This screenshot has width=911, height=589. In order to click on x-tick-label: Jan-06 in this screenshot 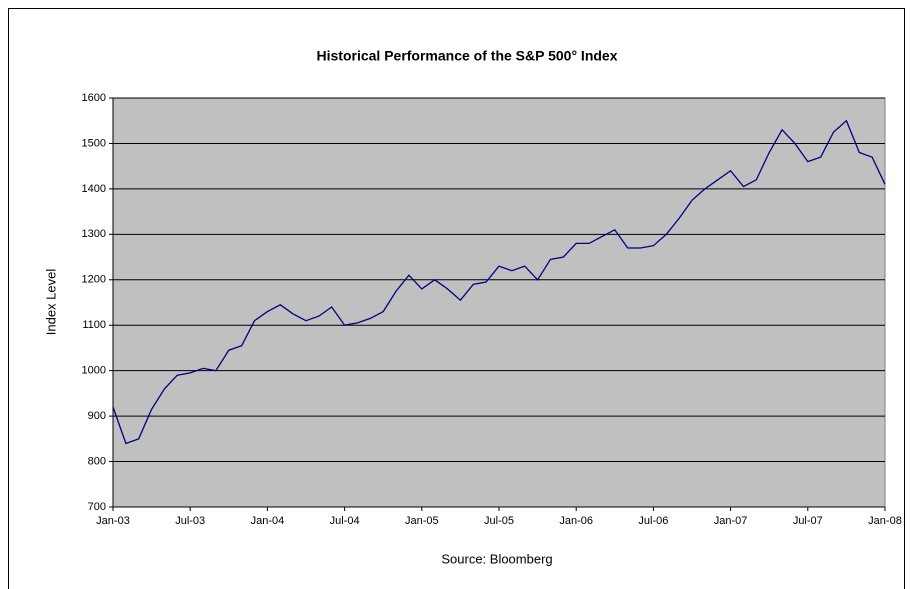, I will do `click(576, 521)`.